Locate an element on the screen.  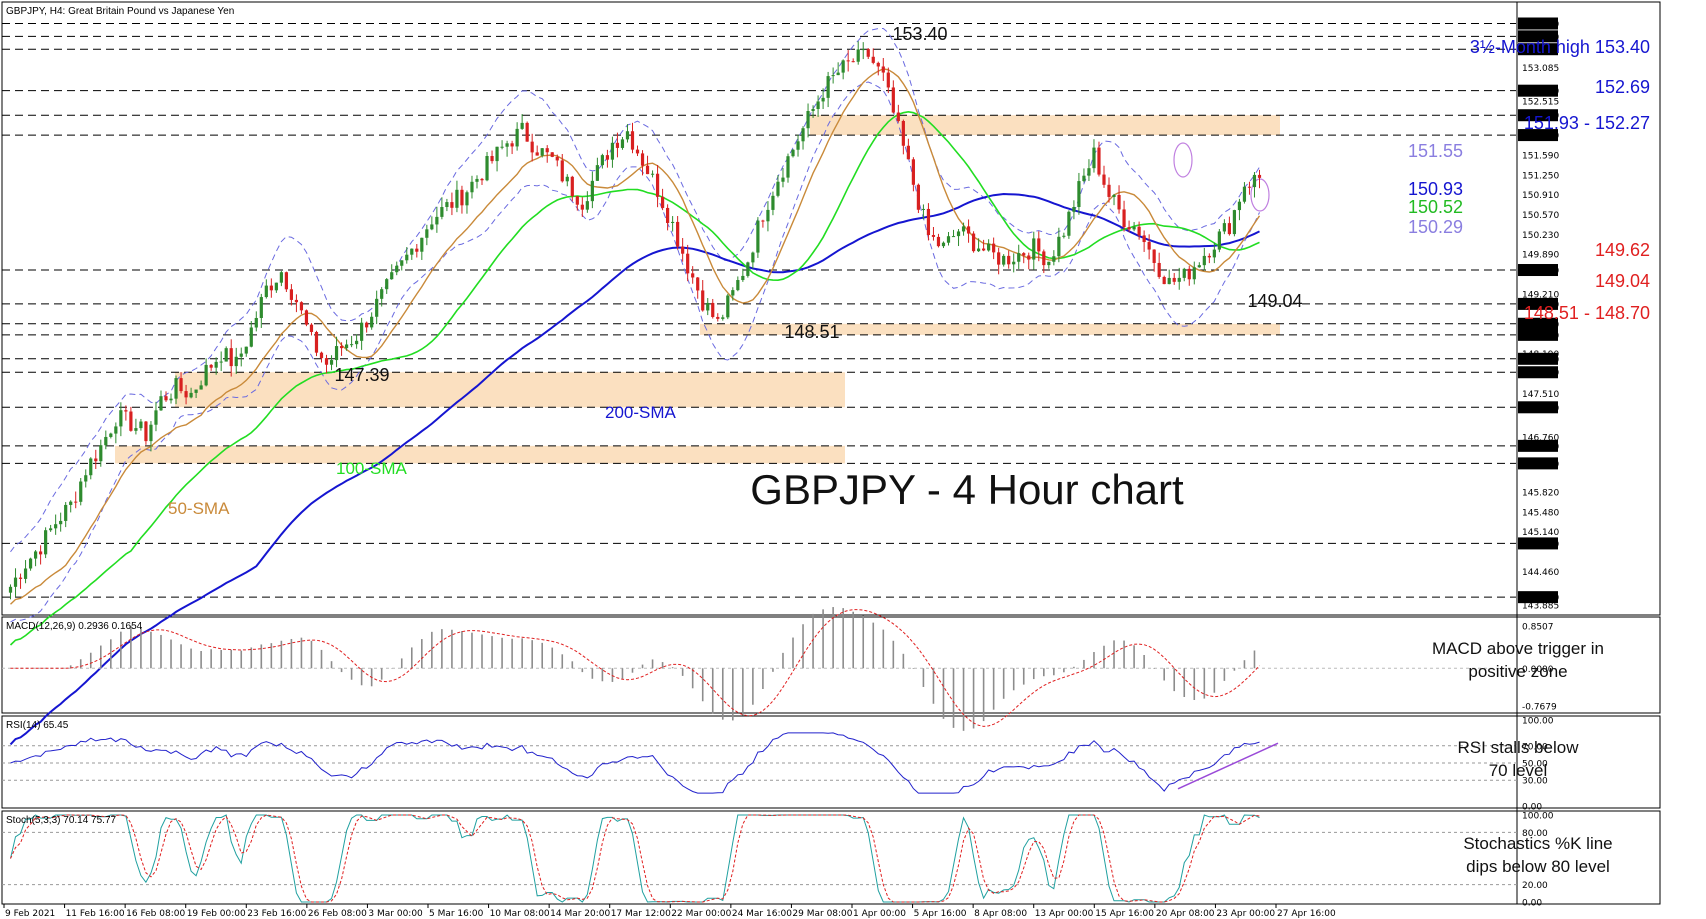
price-tick: 146.610 is located at coordinates (1540, 447).